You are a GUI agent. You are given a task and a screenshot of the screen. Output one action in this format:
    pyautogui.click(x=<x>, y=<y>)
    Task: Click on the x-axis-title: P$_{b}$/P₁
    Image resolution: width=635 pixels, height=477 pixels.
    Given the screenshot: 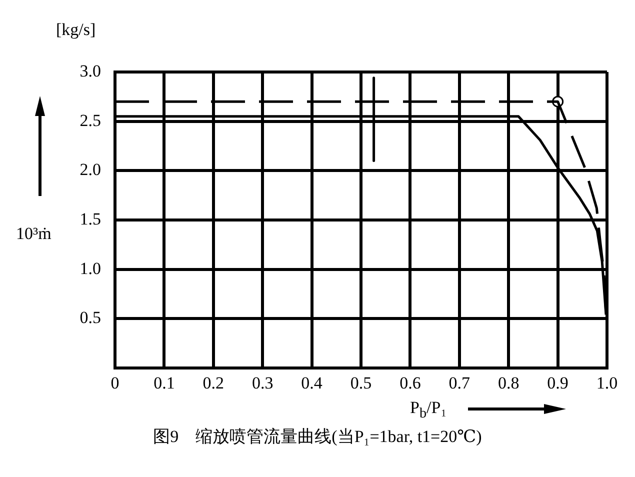 What is the action you would take?
    pyautogui.click(x=428, y=410)
    